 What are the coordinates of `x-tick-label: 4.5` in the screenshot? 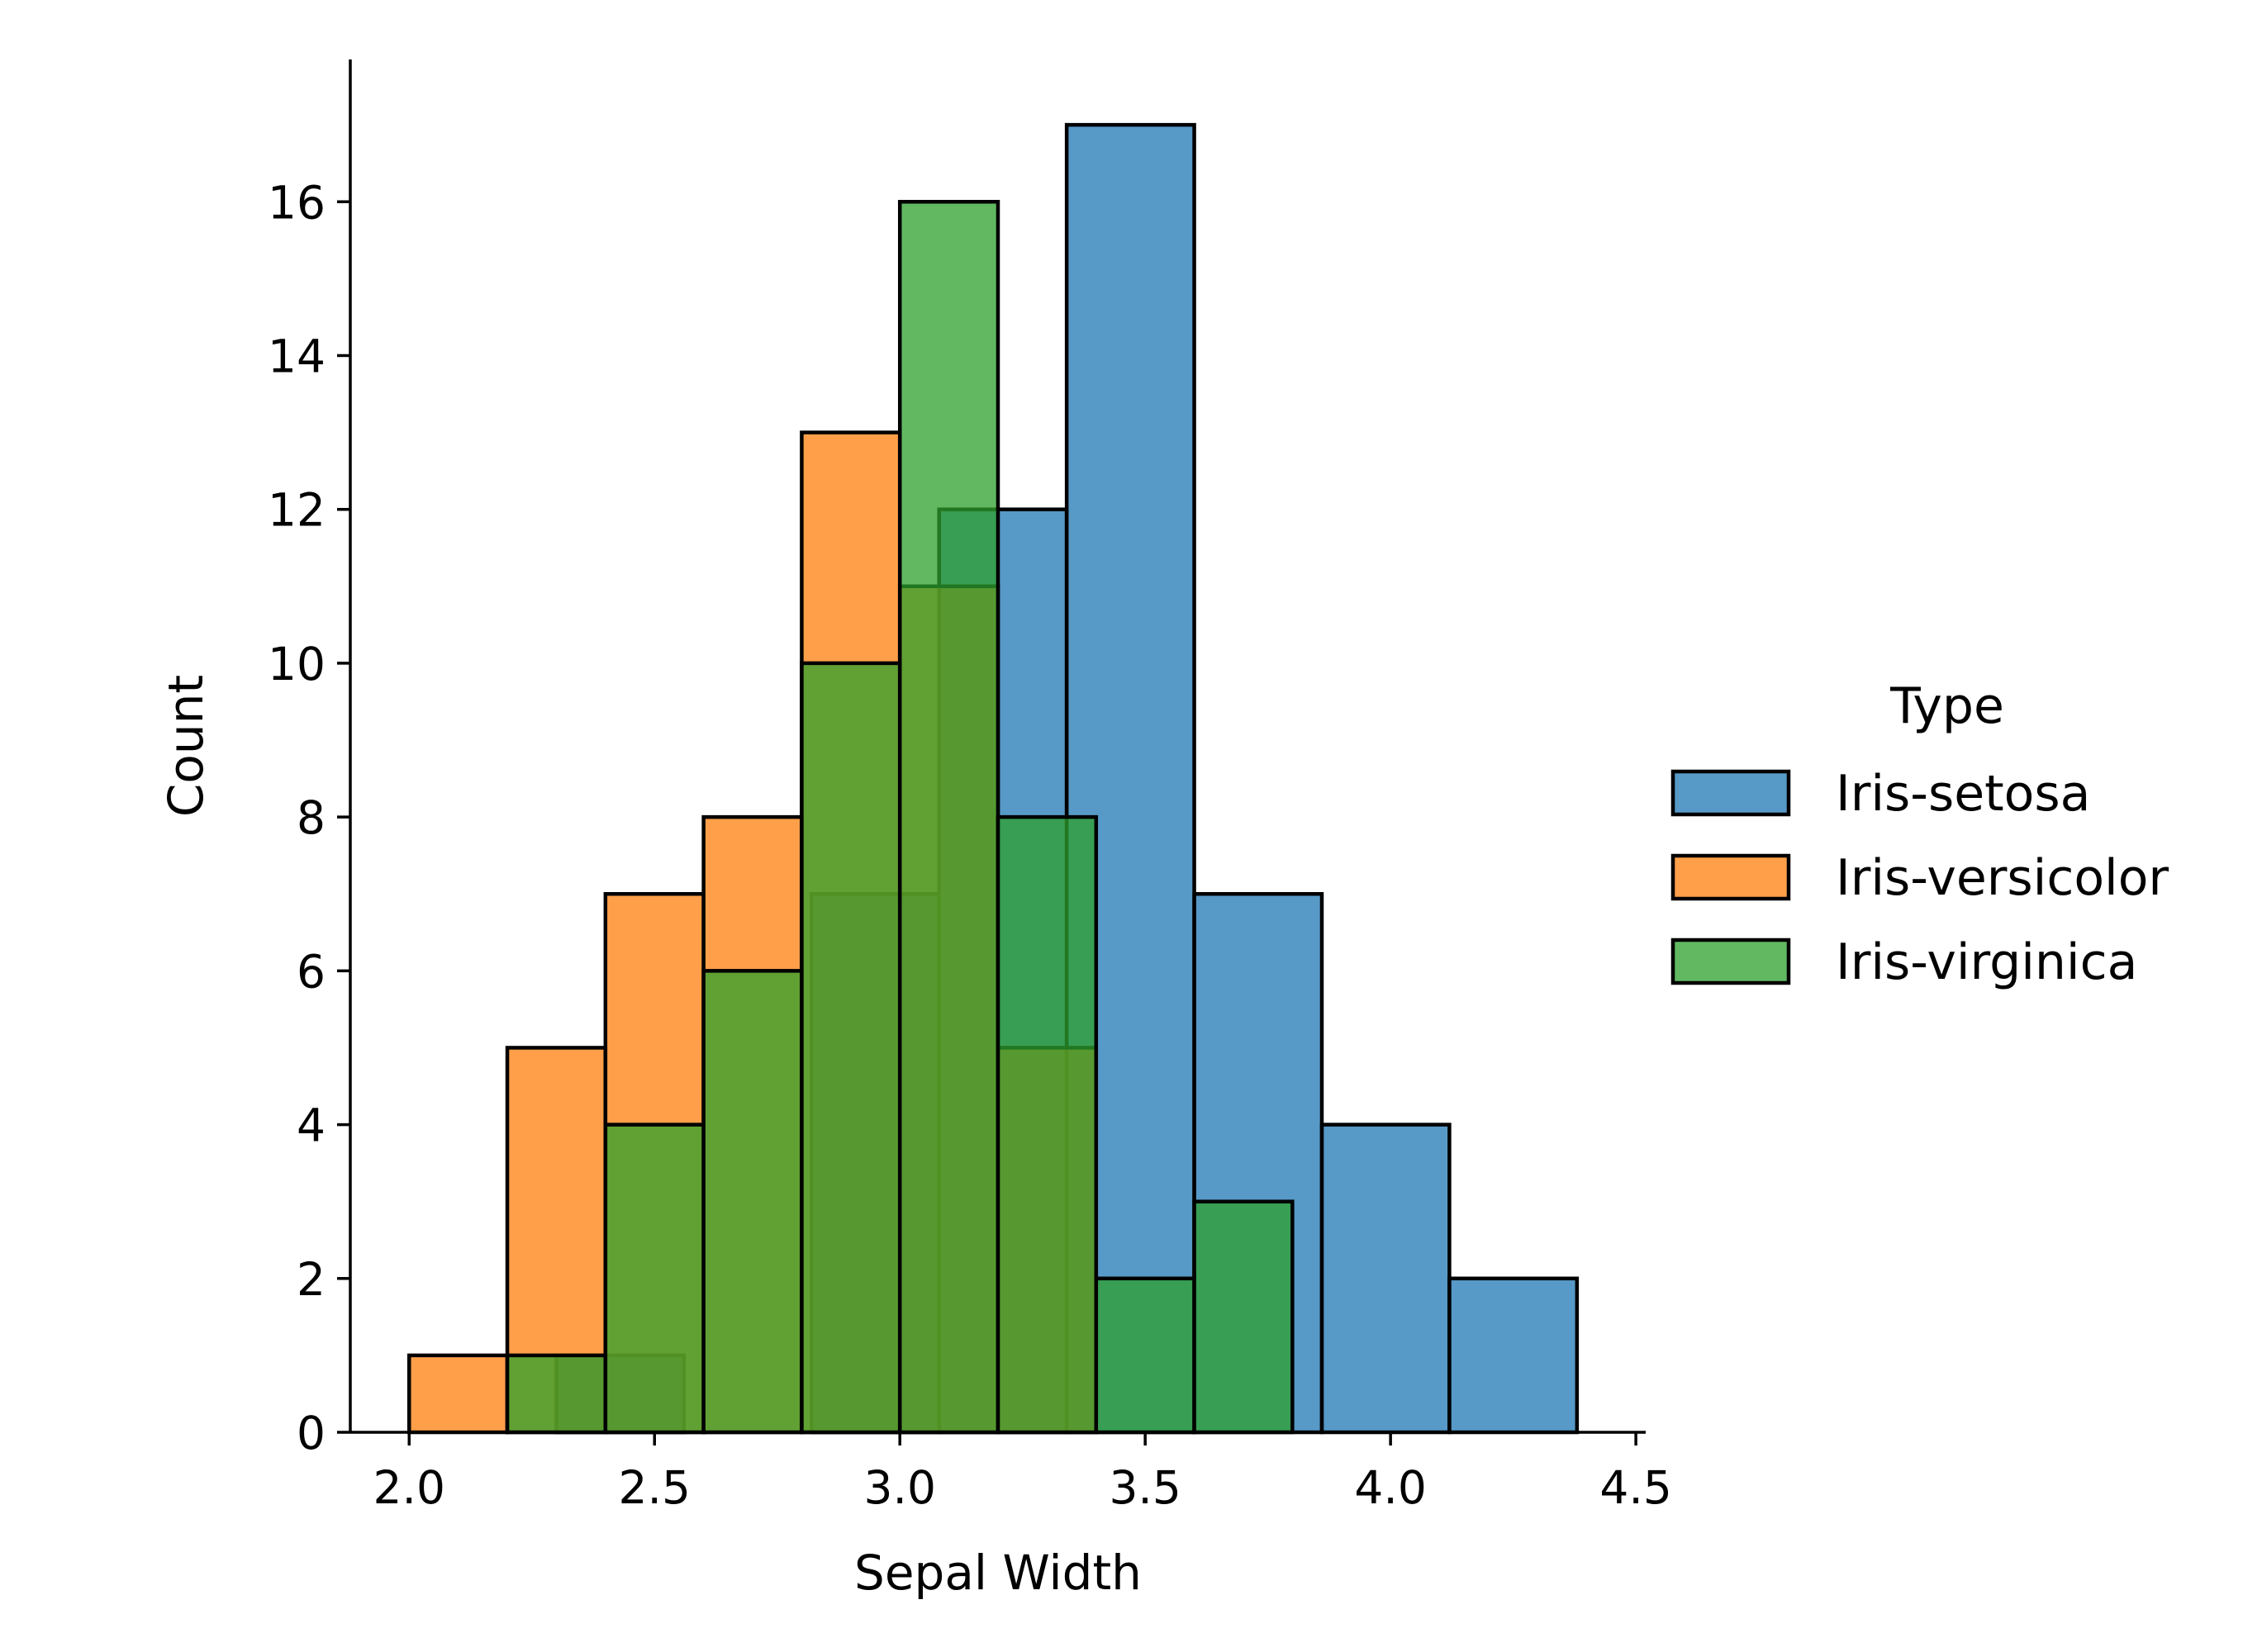 It's located at (1635, 1487).